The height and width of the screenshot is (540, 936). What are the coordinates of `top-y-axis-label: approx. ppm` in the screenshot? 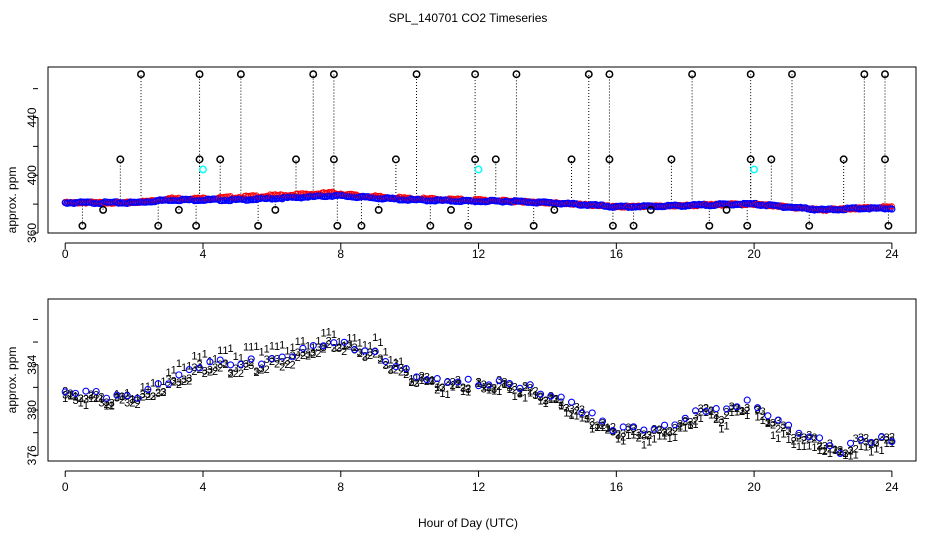 It's located at (12, 200).